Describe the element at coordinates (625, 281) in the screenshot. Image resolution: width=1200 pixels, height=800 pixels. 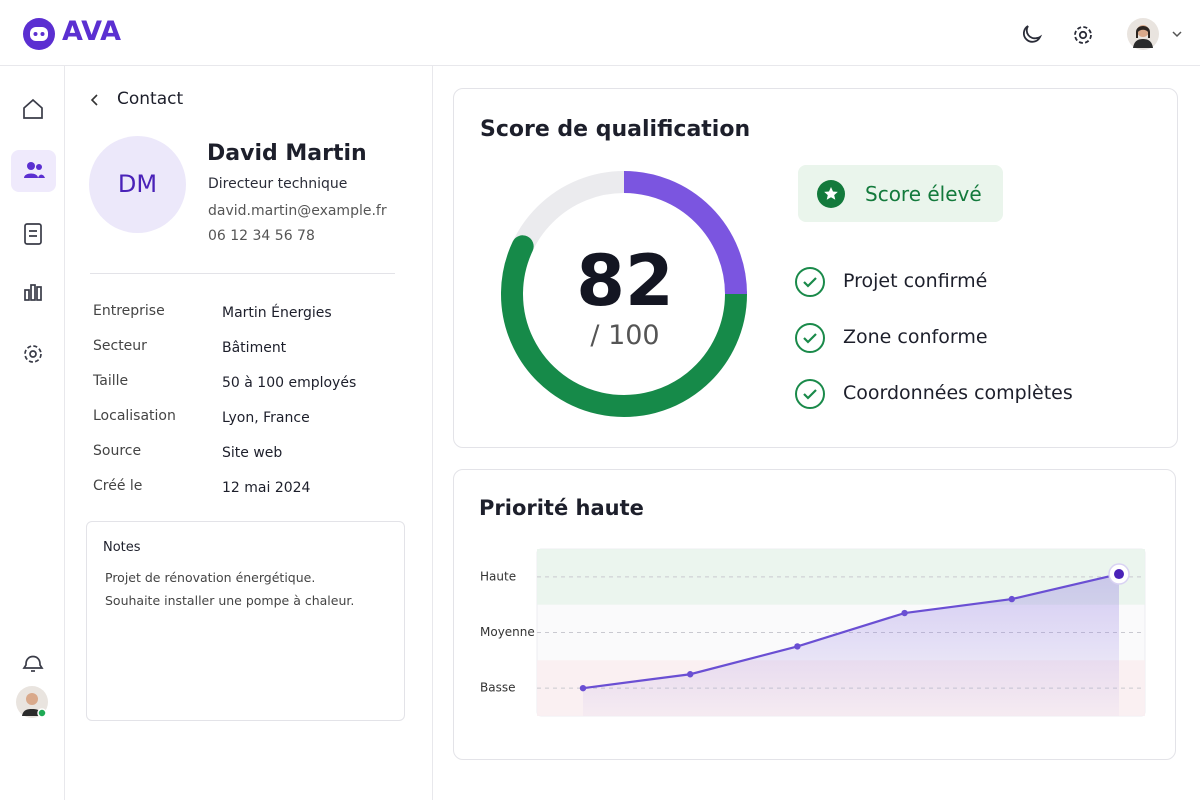
I see `score-value: 82` at that location.